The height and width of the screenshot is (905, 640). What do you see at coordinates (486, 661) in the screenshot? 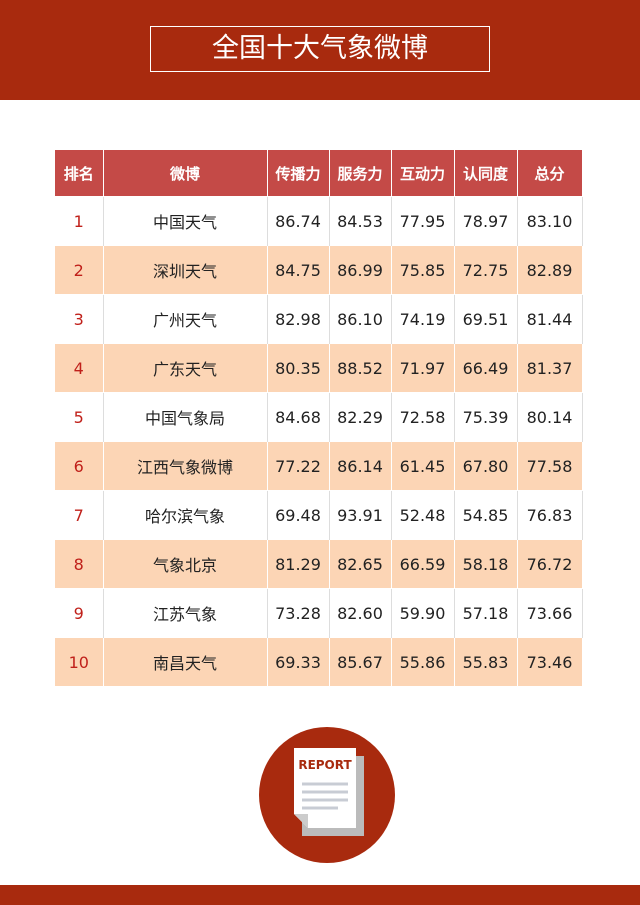
I see `table-cell: 55.83` at bounding box center [486, 661].